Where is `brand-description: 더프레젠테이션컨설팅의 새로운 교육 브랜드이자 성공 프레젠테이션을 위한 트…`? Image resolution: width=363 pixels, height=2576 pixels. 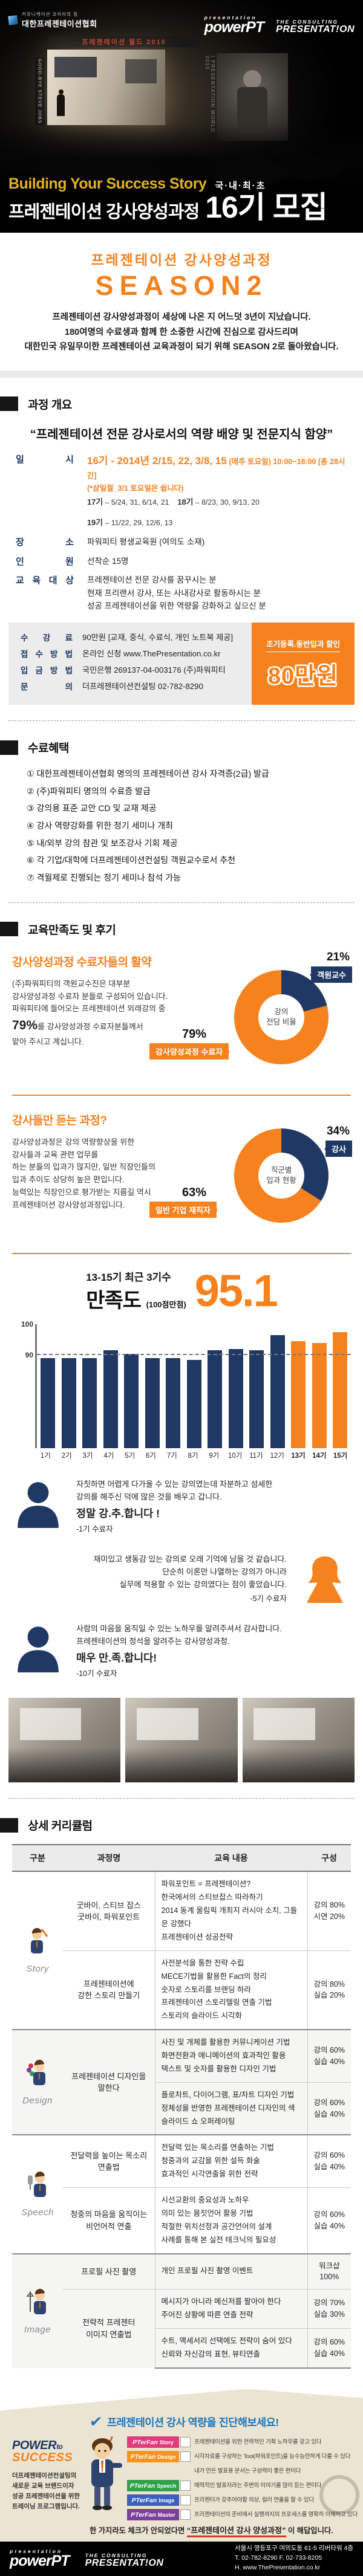 brand-description: 더프레젠테이션컨설팅의 새로운 교육 브랜드이자 성공 프레젠테이션을 위한 트… is located at coordinates (46, 2491).